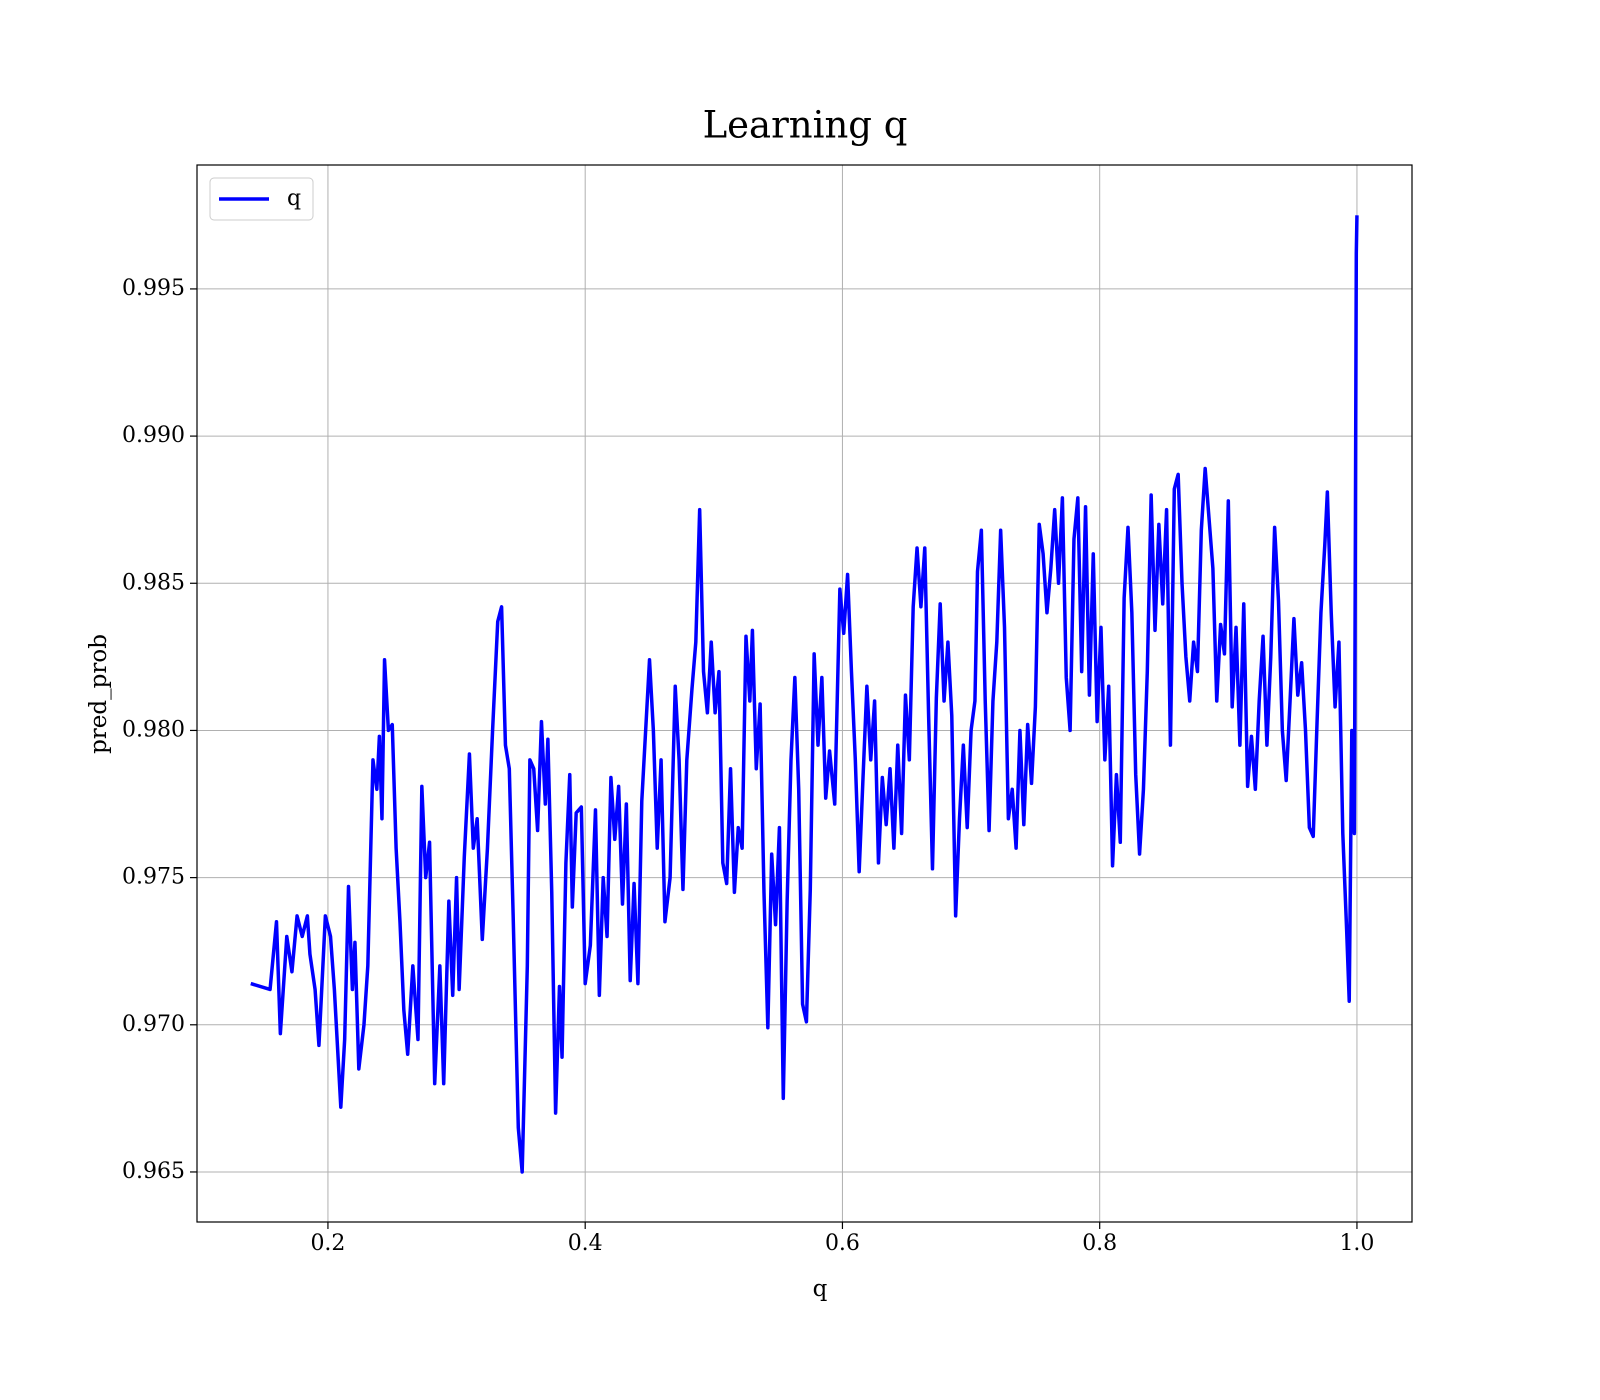 Image resolution: width=1600 pixels, height=1400 pixels. Describe the element at coordinates (153, 1171) in the screenshot. I see `y-tick-label: 0.965` at that location.